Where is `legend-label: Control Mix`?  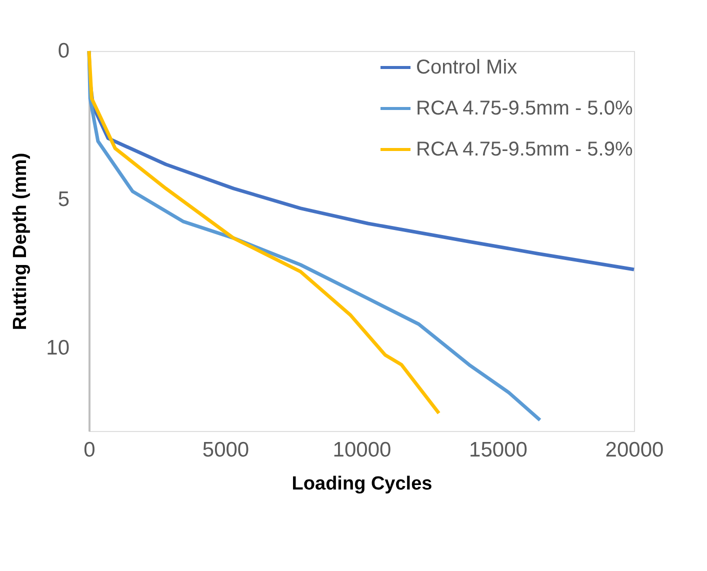 legend-label: Control Mix is located at coordinates (467, 67).